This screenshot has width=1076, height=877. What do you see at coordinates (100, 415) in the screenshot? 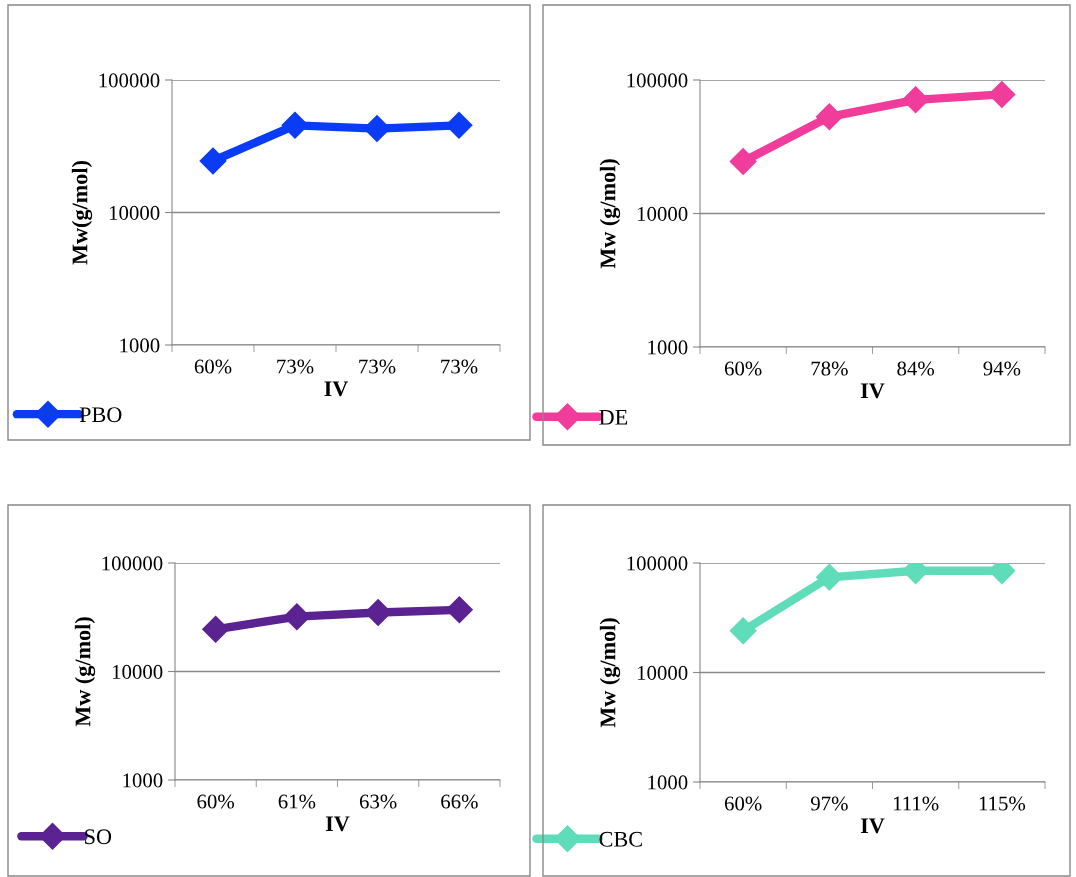
I see `legend-label: PBO` at bounding box center [100, 415].